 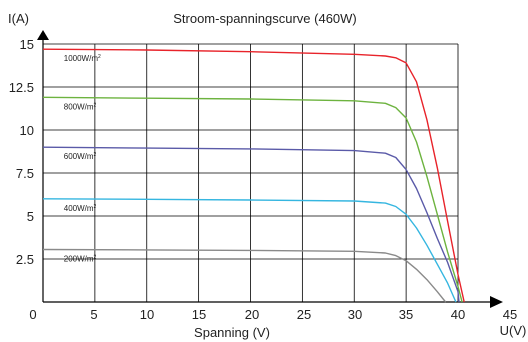 What do you see at coordinates (304, 314) in the screenshot?
I see `x-tick-label: 25` at bounding box center [304, 314].